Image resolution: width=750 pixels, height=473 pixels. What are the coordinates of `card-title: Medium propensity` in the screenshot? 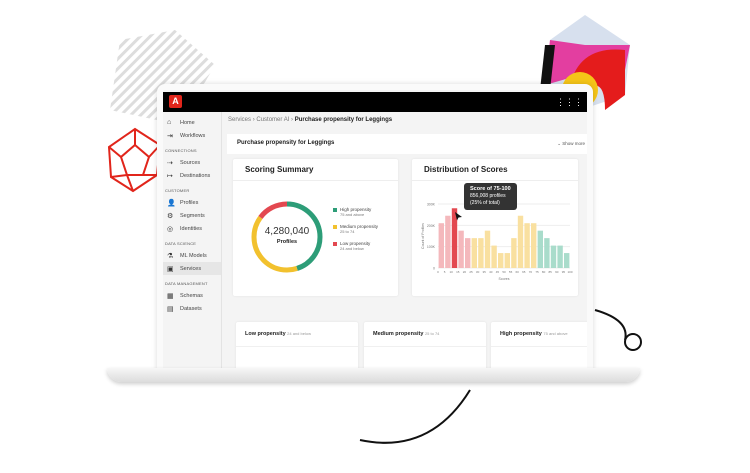 It's located at (398, 334).